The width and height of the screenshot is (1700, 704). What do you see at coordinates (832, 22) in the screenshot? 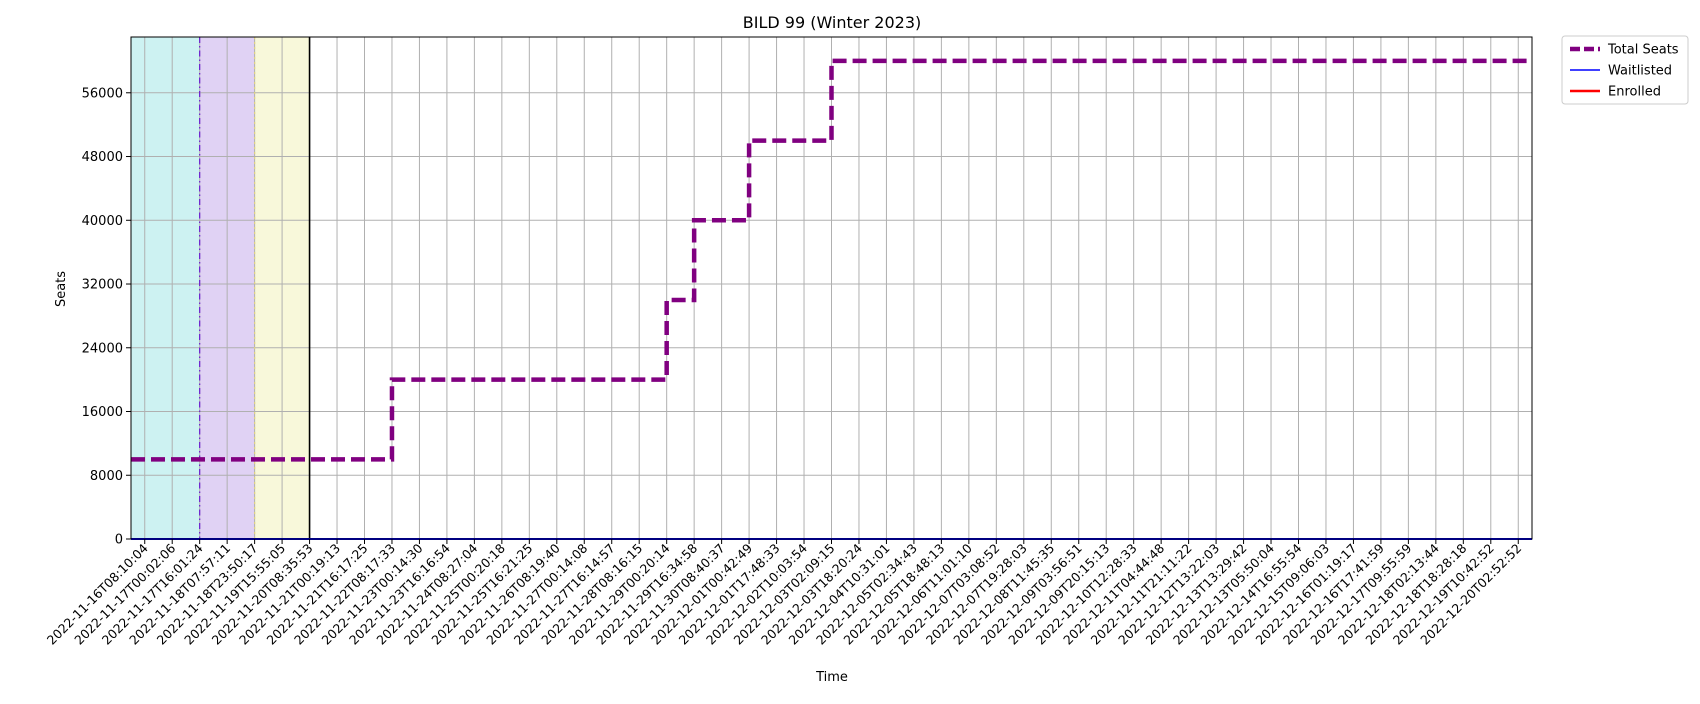
I see `chart-title: BILD 99 (Winter 2023)` at bounding box center [832, 22].